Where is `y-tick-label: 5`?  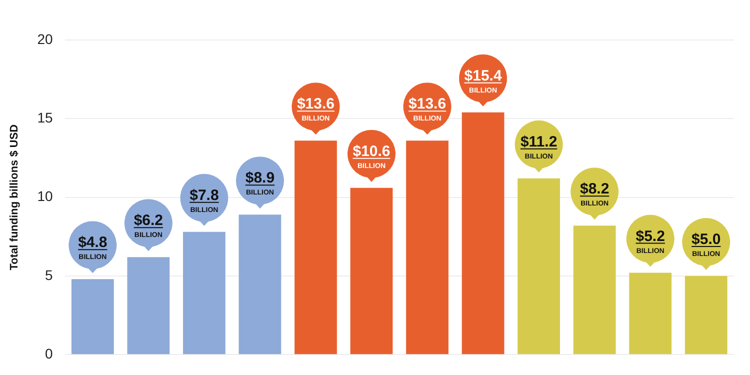
y-tick-label: 5 is located at coordinates (48, 274).